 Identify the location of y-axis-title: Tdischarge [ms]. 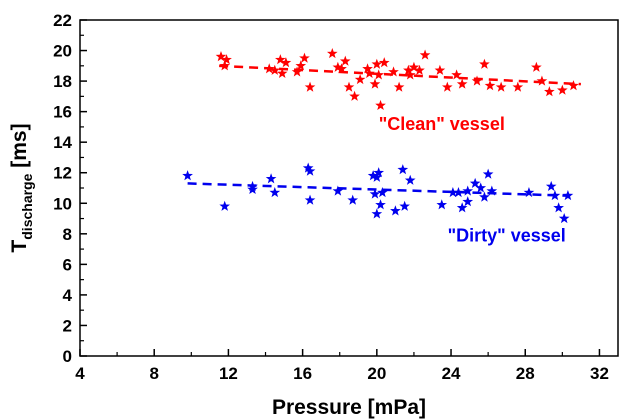
(21, 187).